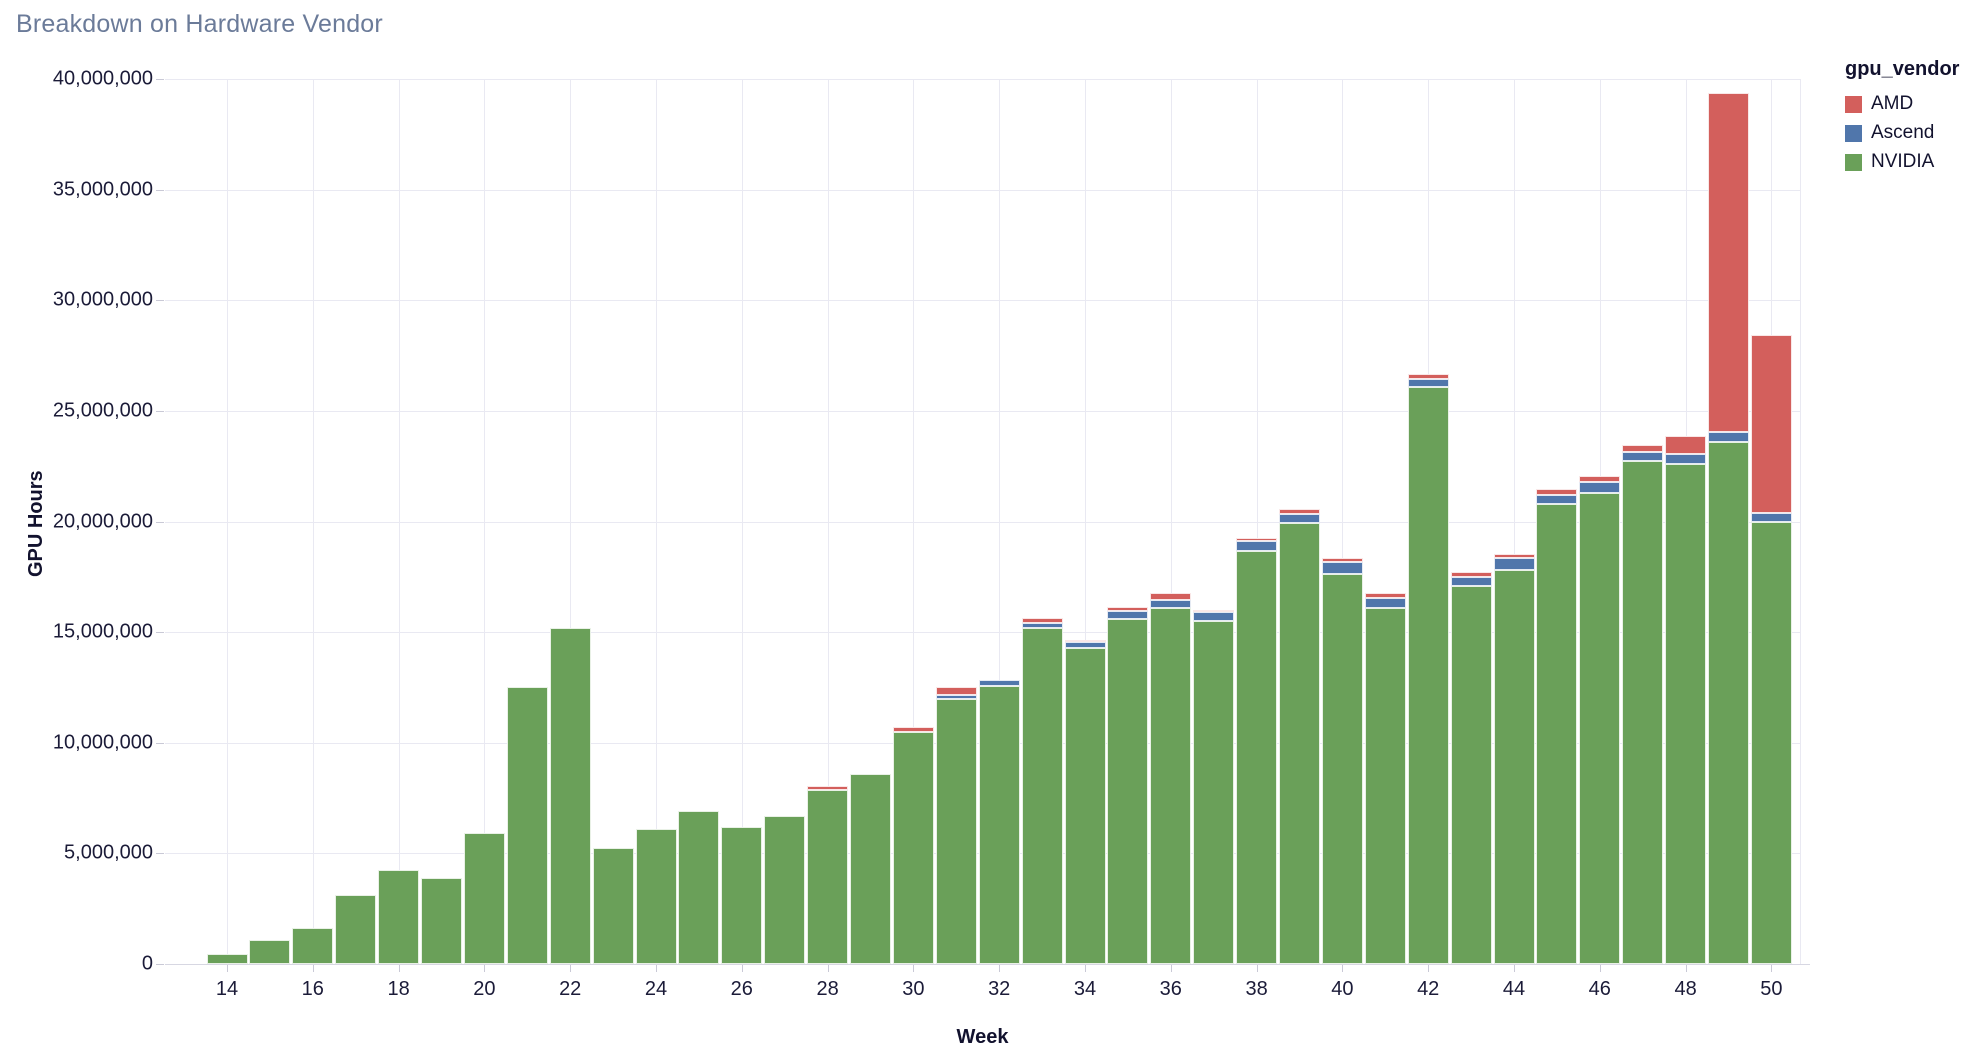  I want to click on plot-right-edge, so click(1800, 521).